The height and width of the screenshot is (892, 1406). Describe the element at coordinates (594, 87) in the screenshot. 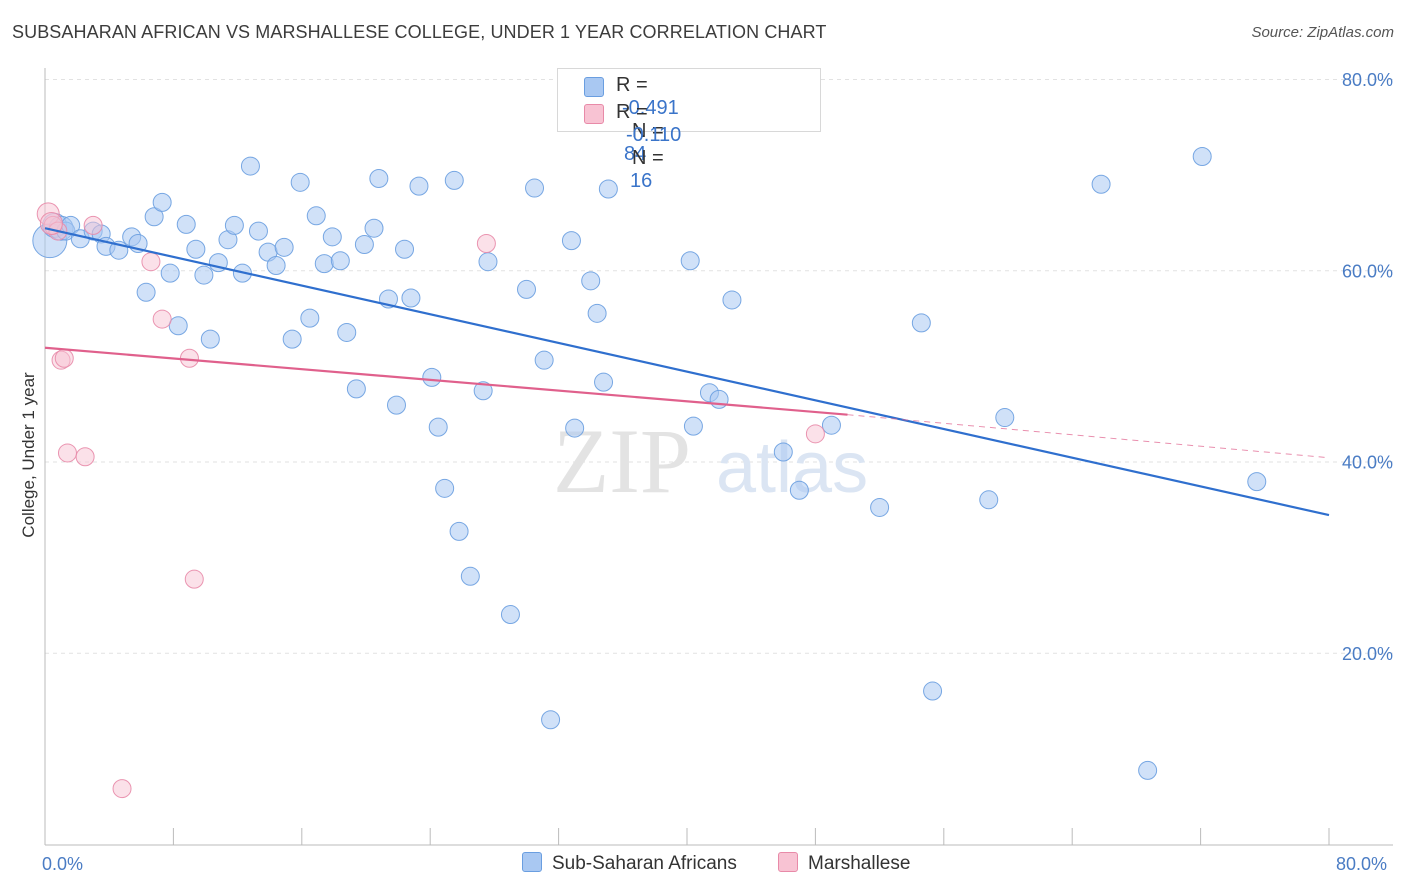

I see `legend-swatch-subsaharan` at that location.